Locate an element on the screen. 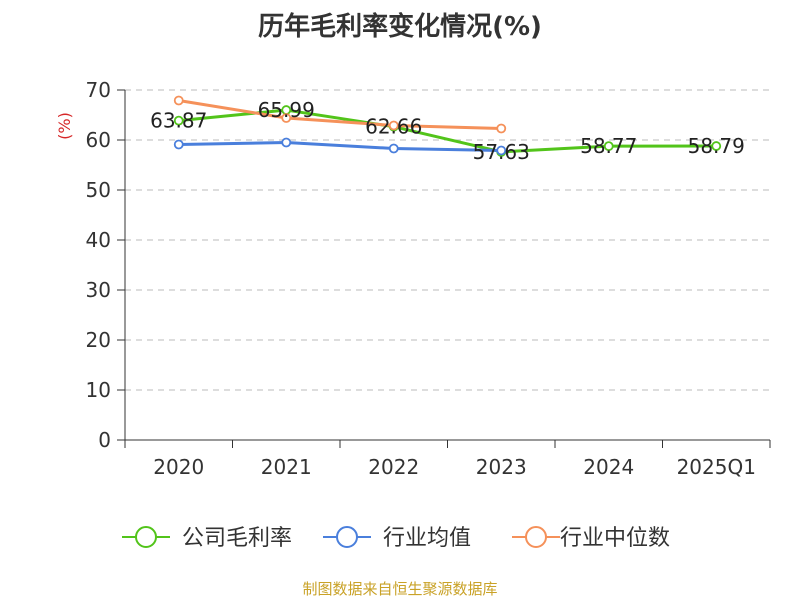 This screenshot has height=600, width=800. data-label: 62.66 is located at coordinates (393, 127).